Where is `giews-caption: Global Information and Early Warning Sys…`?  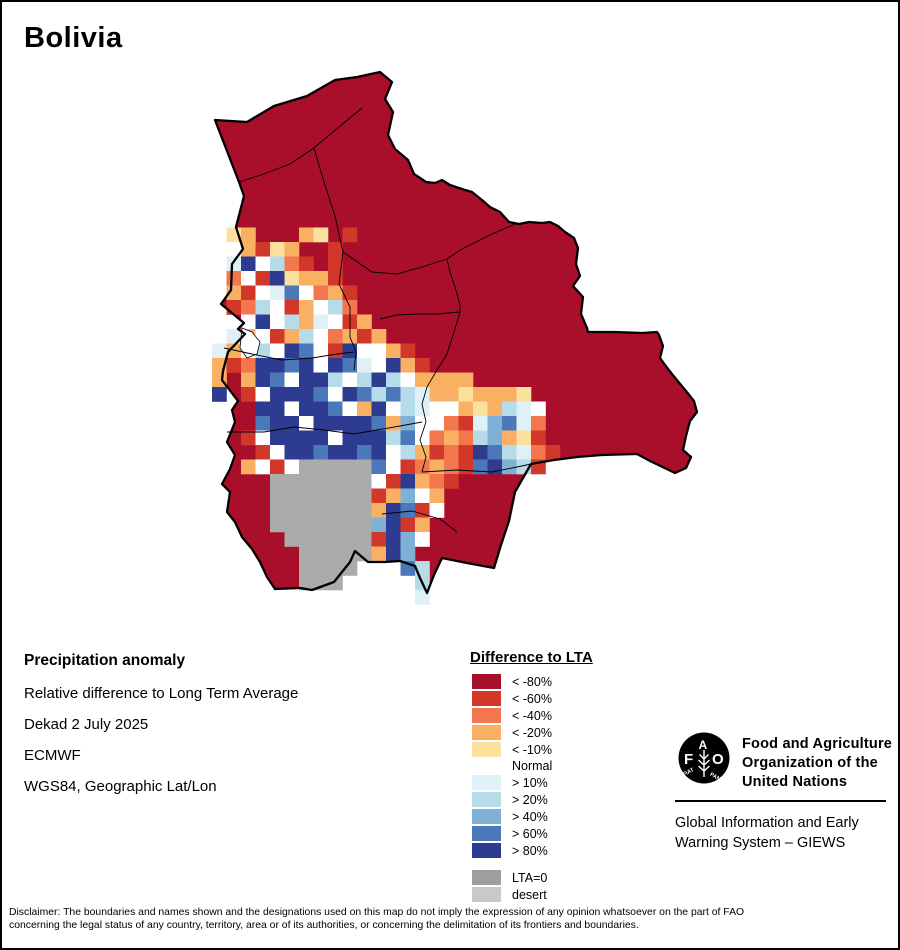 giews-caption: Global Information and Early Warning Sys… is located at coordinates (767, 833).